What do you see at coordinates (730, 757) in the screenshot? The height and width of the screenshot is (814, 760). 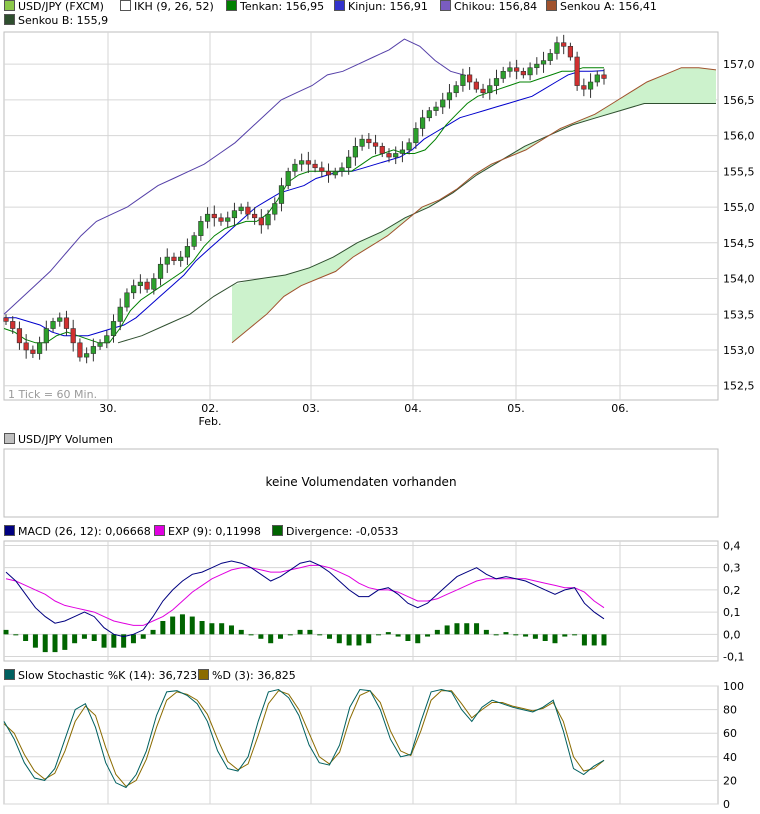 I see `stoch-y-tick-3: 40` at bounding box center [730, 757].